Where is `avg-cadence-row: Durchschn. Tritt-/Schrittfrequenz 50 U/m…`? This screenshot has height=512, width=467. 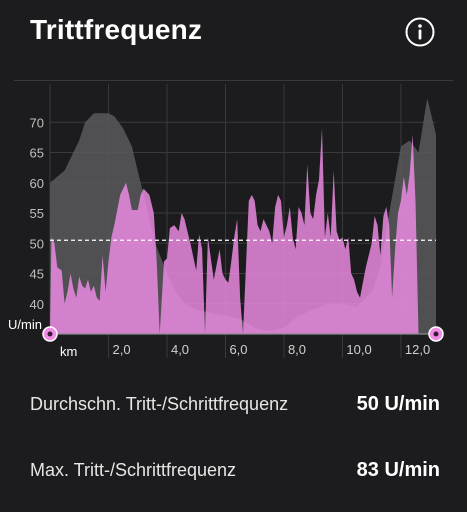
avg-cadence-row: Durchschn. Tritt-/Schrittfrequenz 50 U/m… is located at coordinates (235, 404).